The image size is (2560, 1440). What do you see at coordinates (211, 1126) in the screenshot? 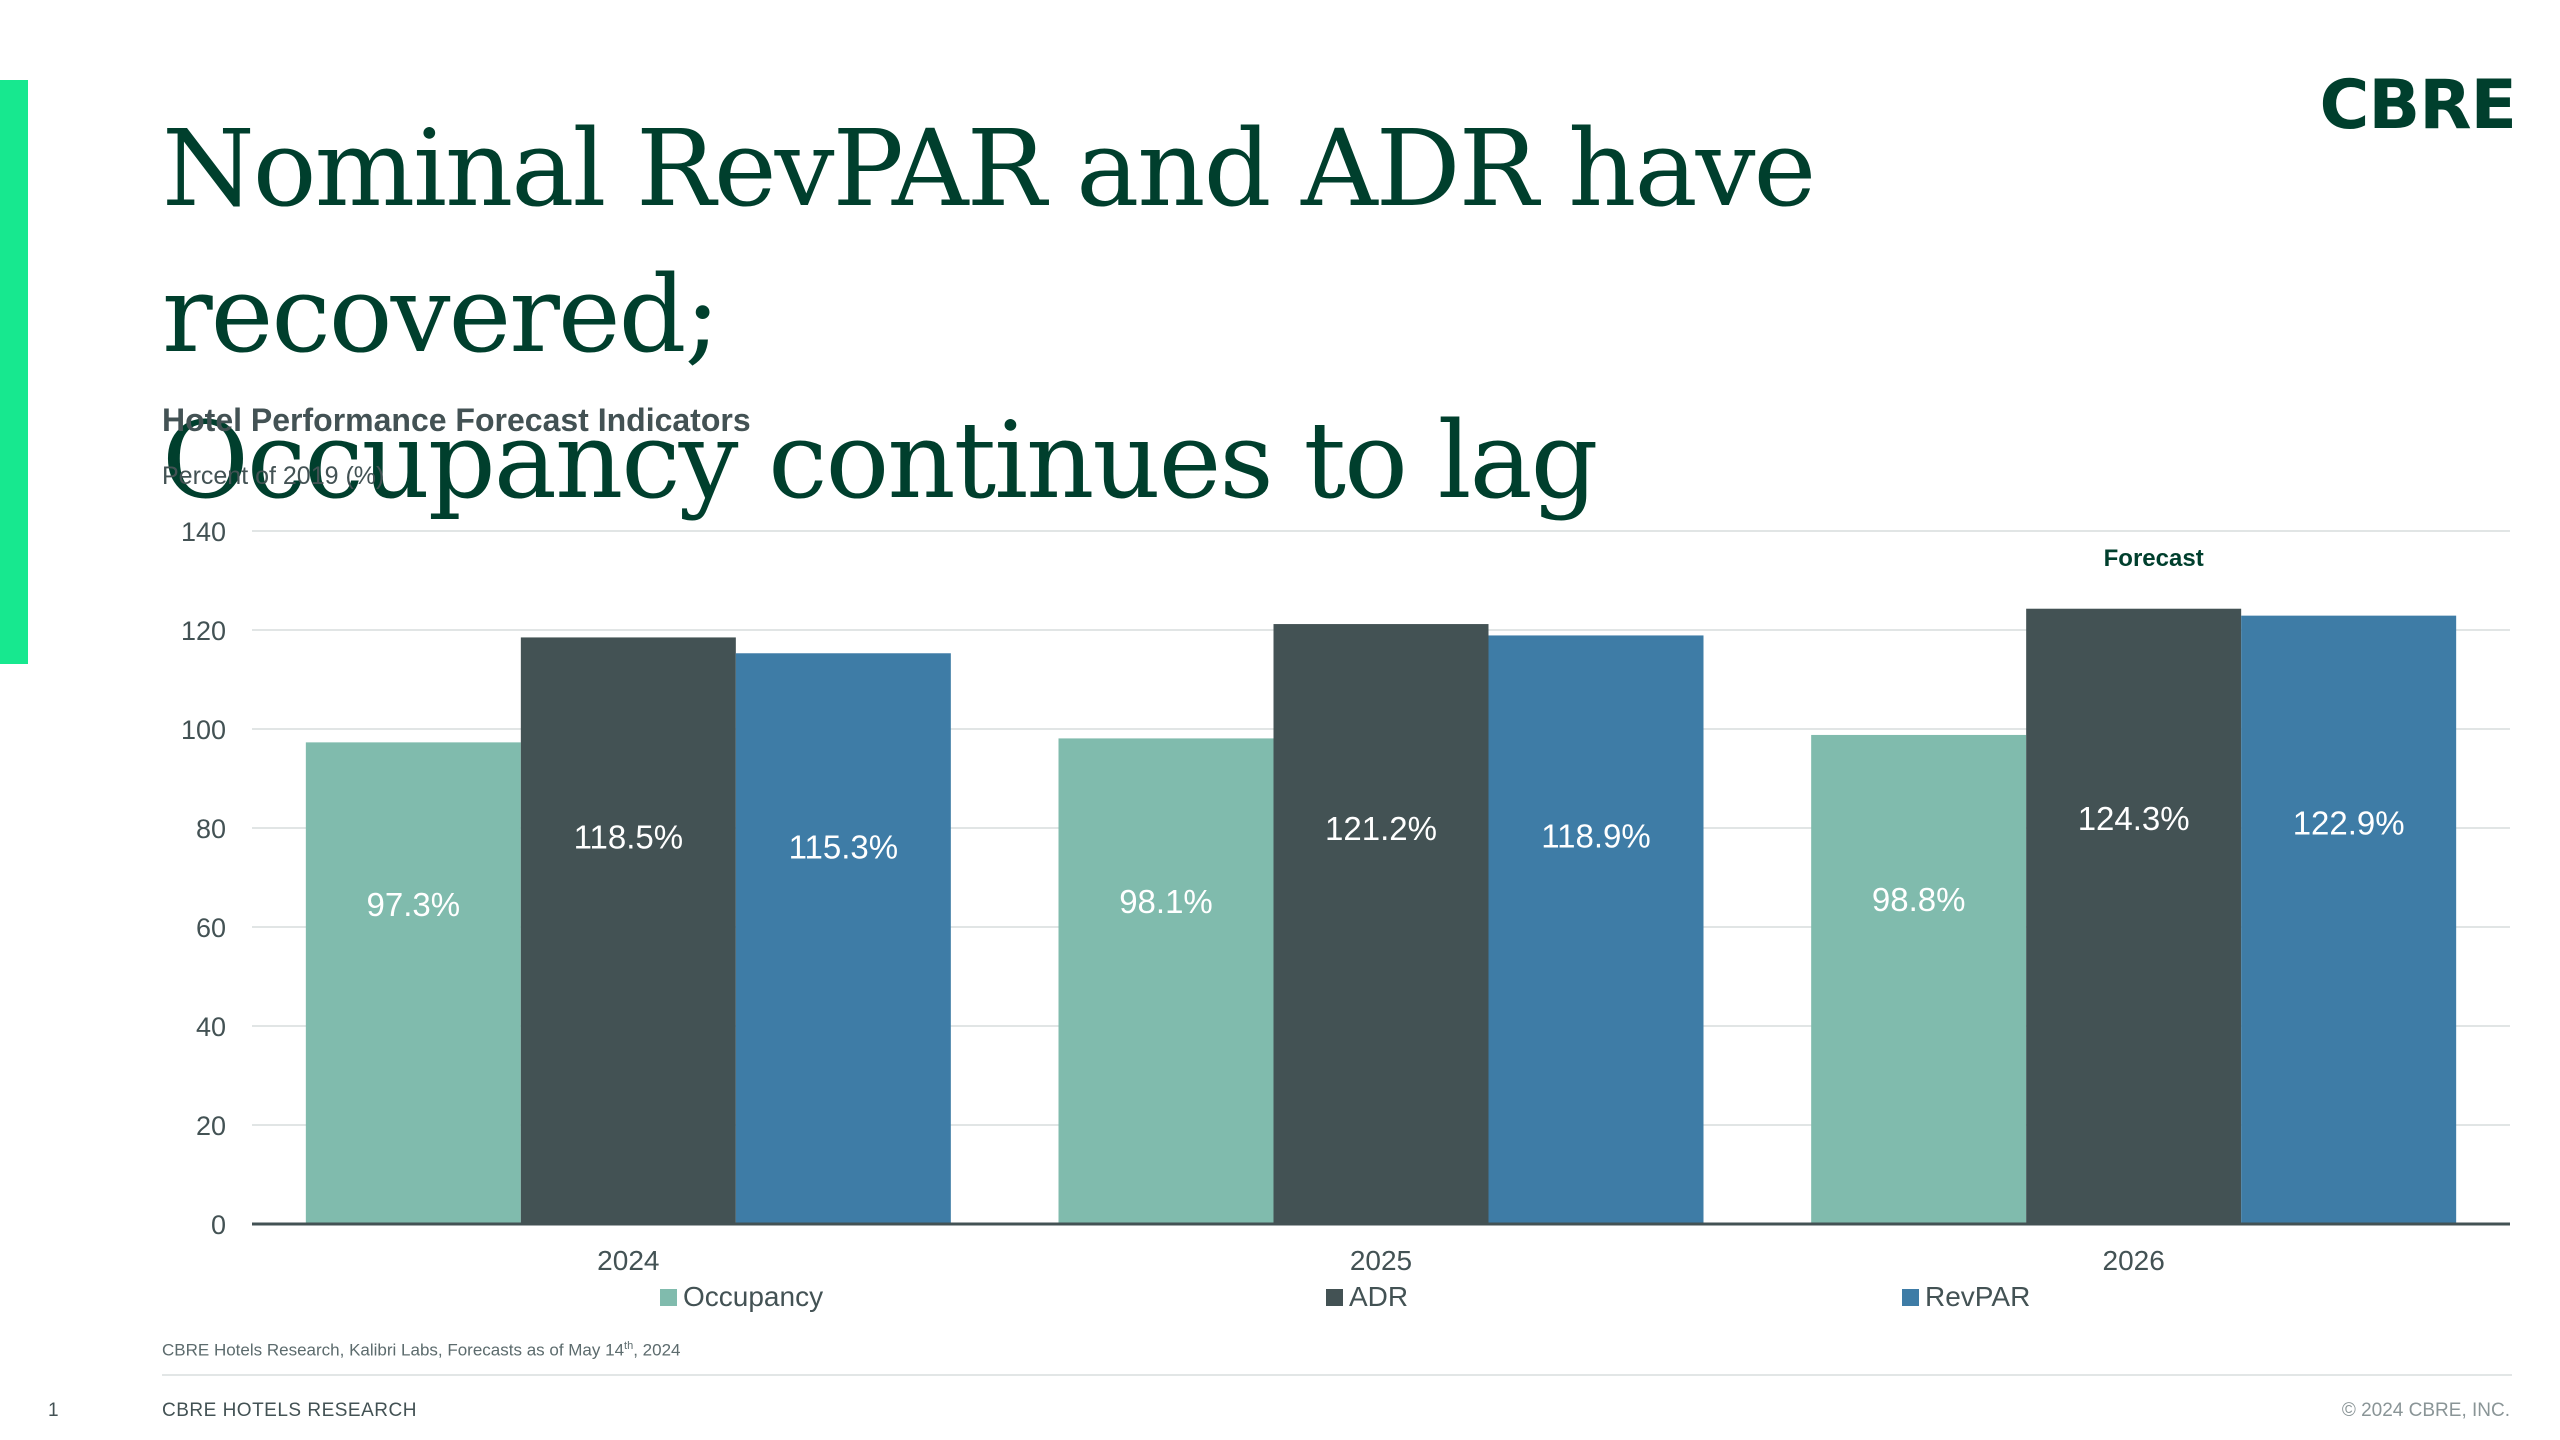
I see `y-tick-label: 20` at bounding box center [211, 1126].